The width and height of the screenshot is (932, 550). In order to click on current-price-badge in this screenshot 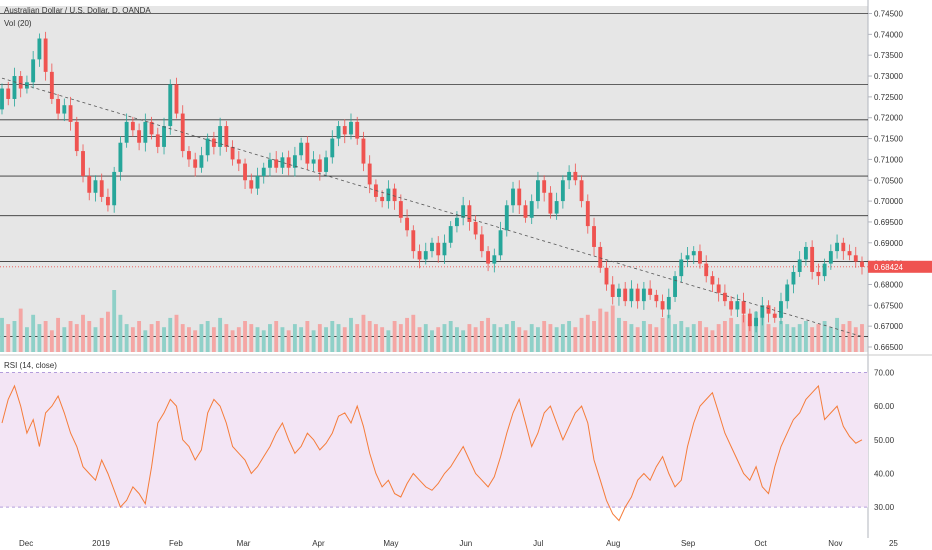, I will do `click(900, 266)`.